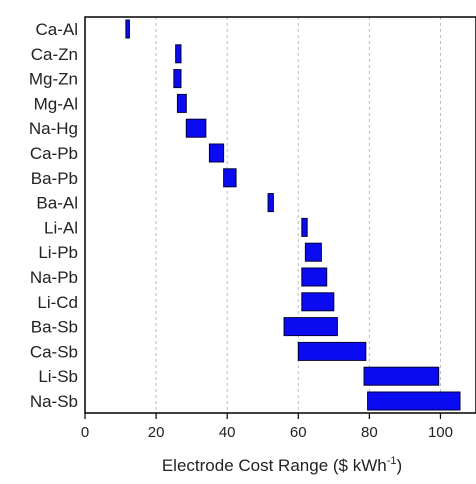 The width and height of the screenshot is (476, 484). Describe the element at coordinates (56, 103) in the screenshot. I see `category-label: Mg-Al` at that location.